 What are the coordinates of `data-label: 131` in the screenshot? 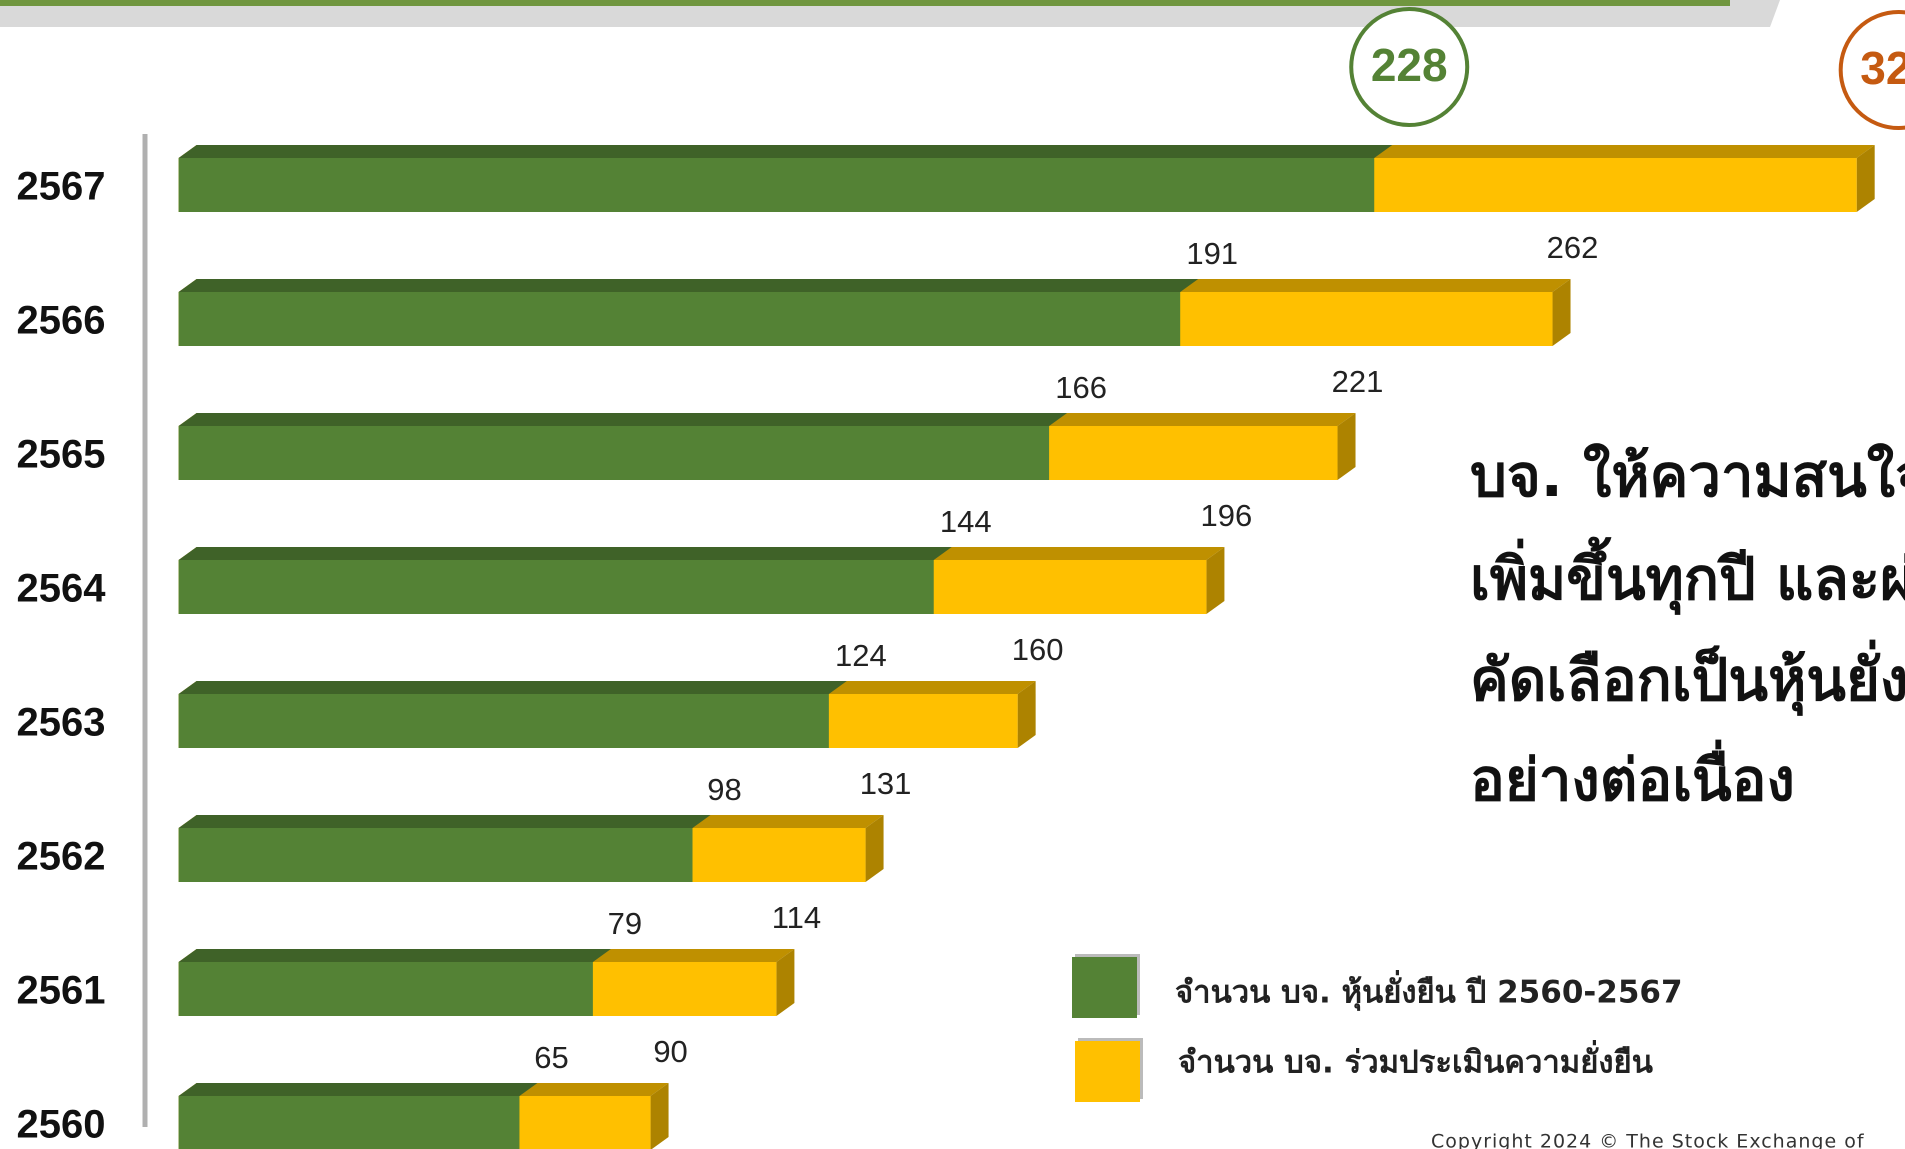 It's located at (886, 783).